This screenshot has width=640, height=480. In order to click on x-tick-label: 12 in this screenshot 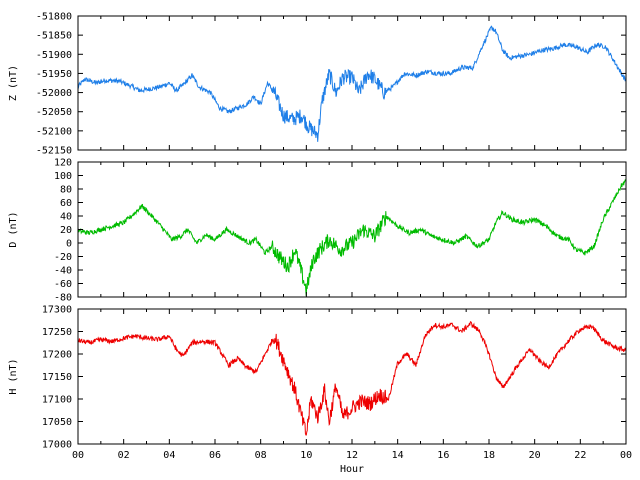, I will do `click(352, 455)`.